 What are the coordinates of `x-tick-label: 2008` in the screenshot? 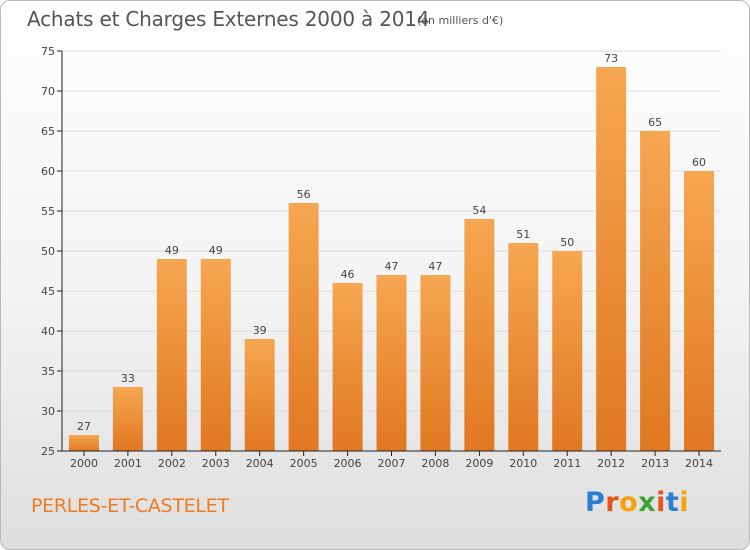 It's located at (435, 463).